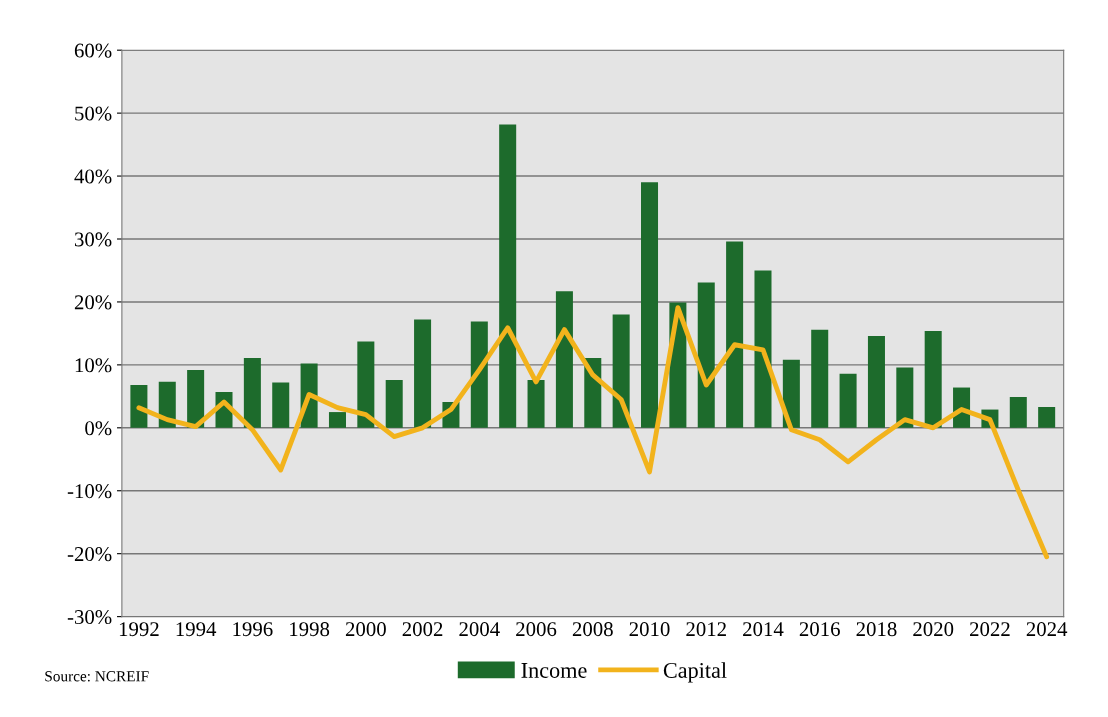  What do you see at coordinates (706, 629) in the screenshot?
I see `x-tick-label: 2012` at bounding box center [706, 629].